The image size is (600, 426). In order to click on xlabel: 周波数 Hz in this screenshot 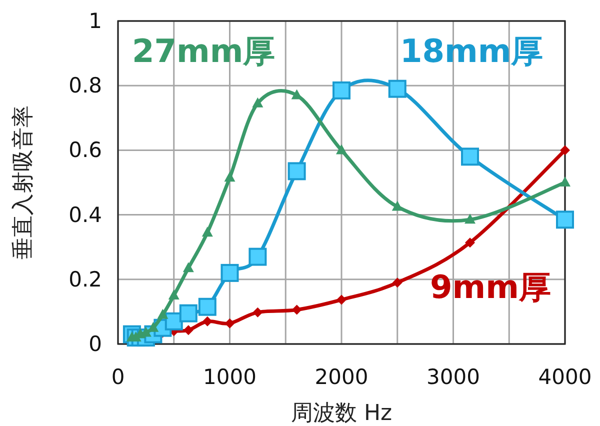, I will do `click(341, 413)`.